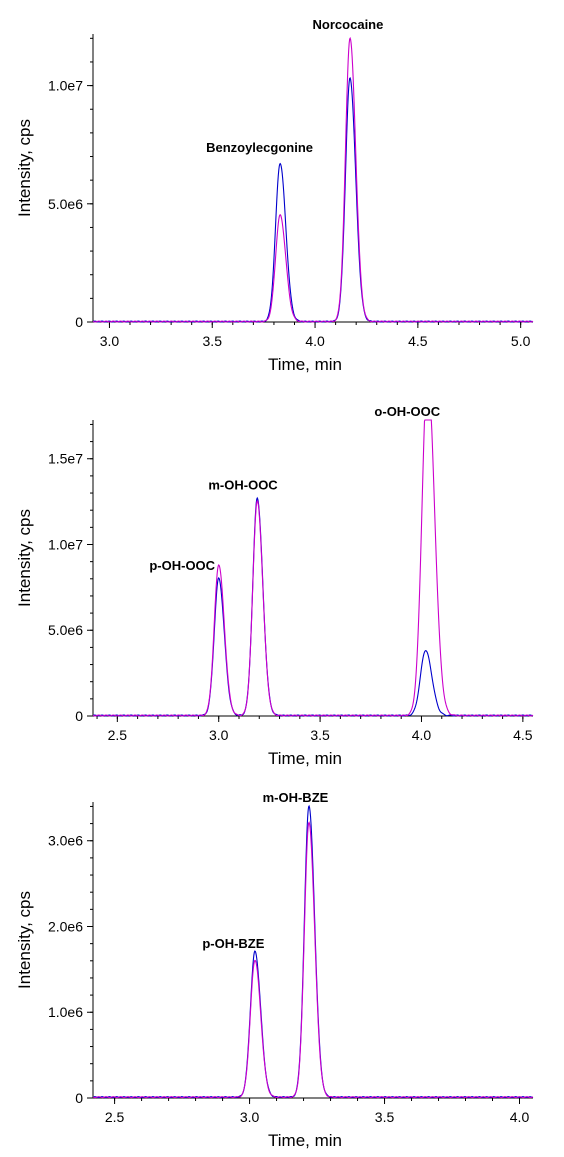  Describe the element at coordinates (407, 411) in the screenshot. I see `peak-label: o-OH-OOC` at that location.